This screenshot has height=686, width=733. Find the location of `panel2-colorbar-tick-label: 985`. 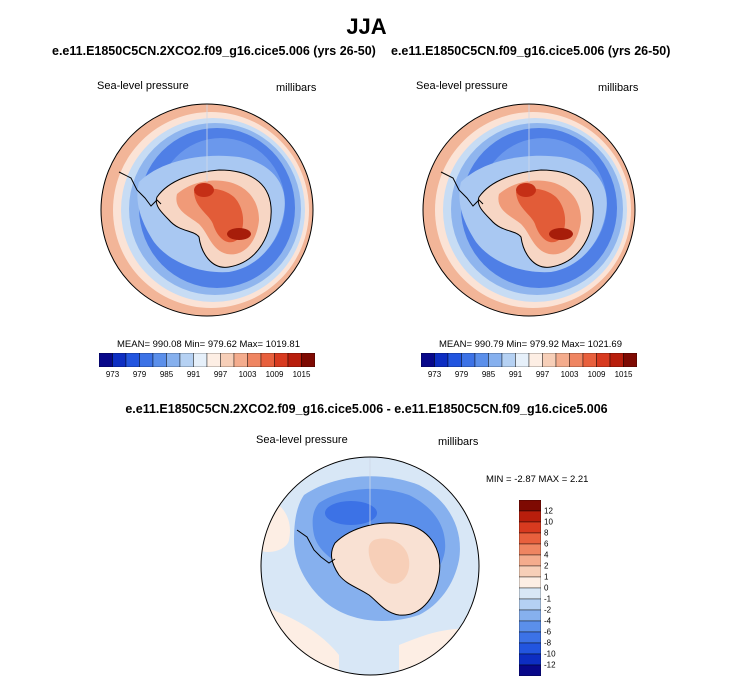

panel2-colorbar-tick-label: 985 is located at coordinates (488, 374).